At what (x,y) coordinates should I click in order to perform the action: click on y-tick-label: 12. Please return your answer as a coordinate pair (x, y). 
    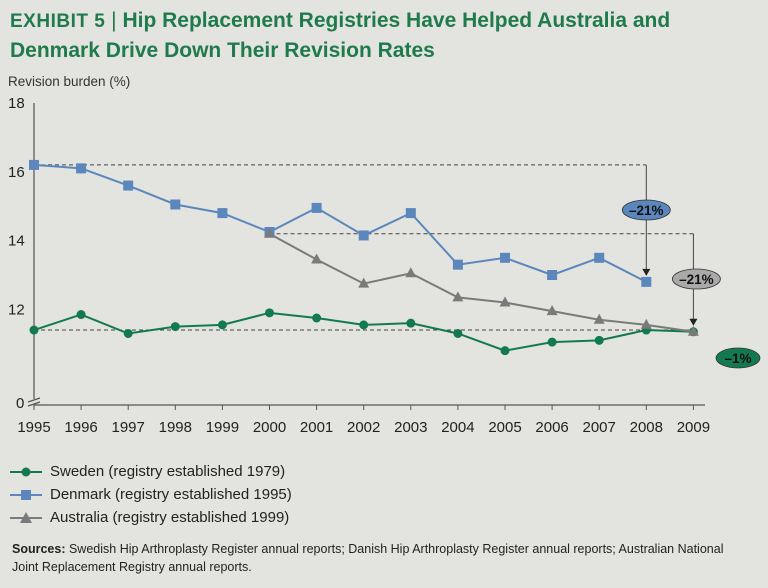
    Looking at the image, I should click on (16, 309).